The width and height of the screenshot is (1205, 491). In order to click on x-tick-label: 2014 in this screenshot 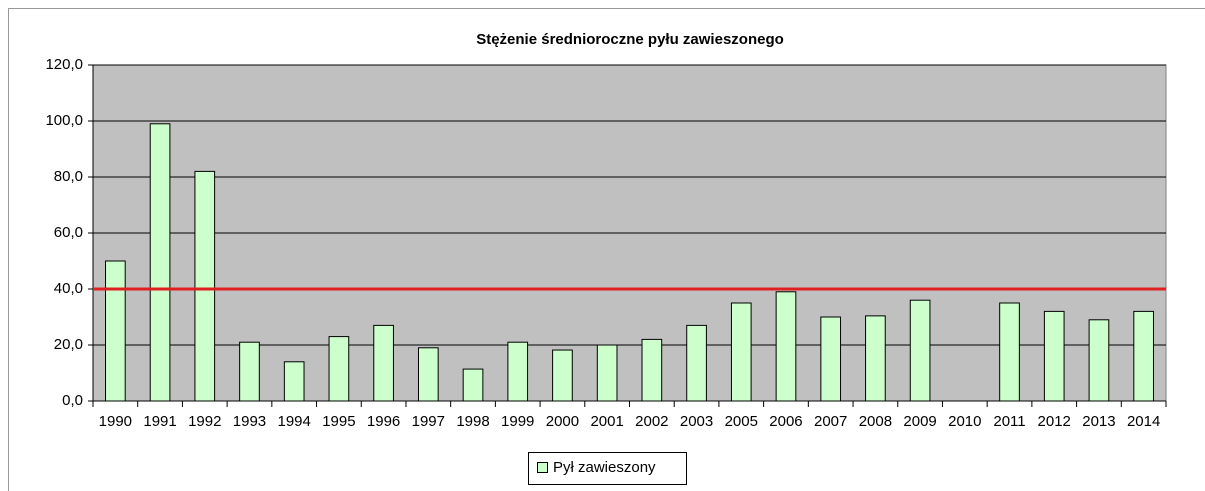, I will do `click(1143, 421)`.